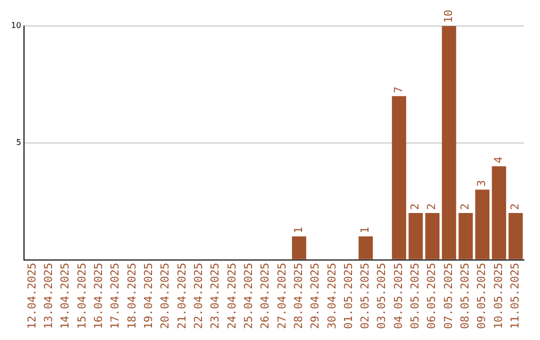 The width and height of the screenshot is (540, 340). I want to click on x-tick-label: 30.04.2025, so click(331, 296).